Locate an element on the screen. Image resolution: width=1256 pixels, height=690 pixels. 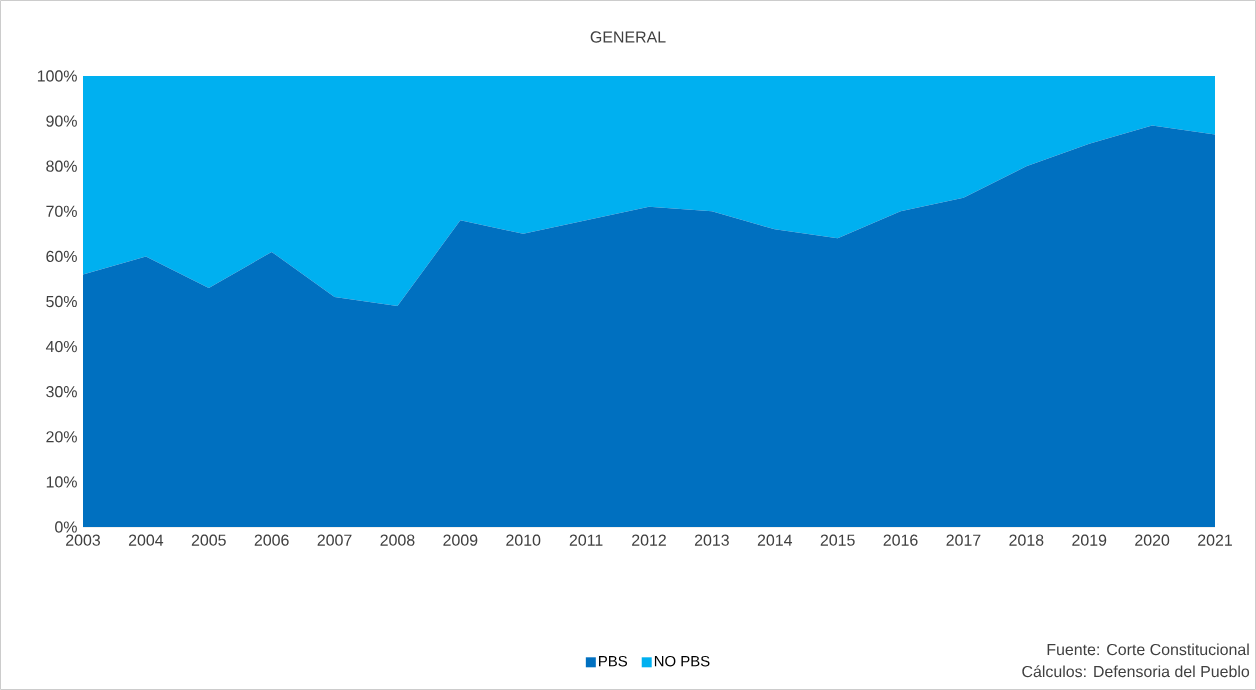
x-tick-label: 2015 is located at coordinates (837, 540).